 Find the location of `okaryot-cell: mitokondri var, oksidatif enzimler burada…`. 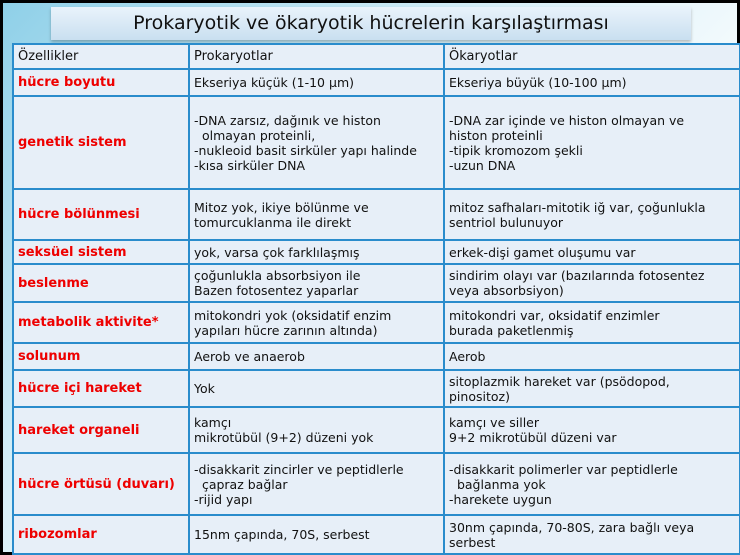

okaryot-cell: mitokondri var, oksidatif enzimler burada… is located at coordinates (591, 322).